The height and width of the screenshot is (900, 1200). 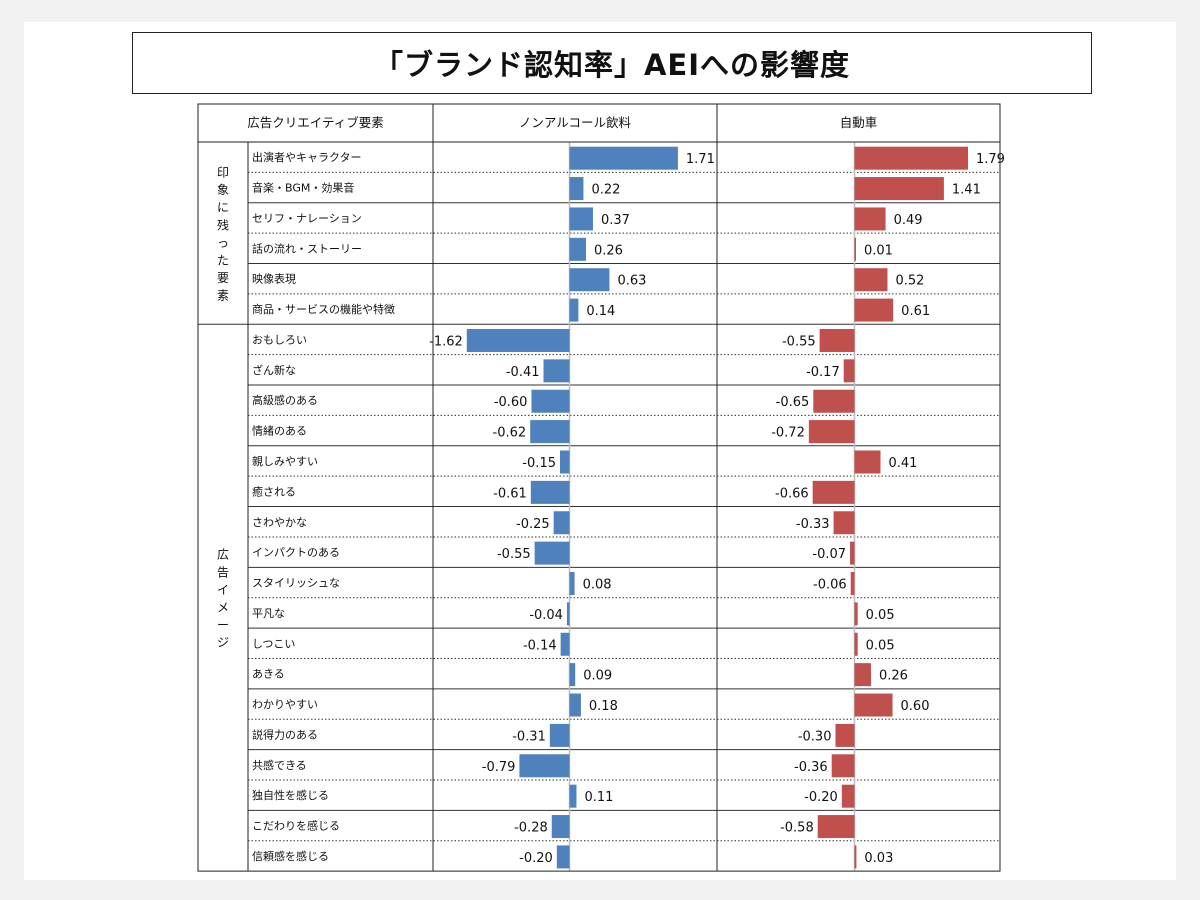 I want to click on value-label-2: -0.36, so click(x=811, y=767).